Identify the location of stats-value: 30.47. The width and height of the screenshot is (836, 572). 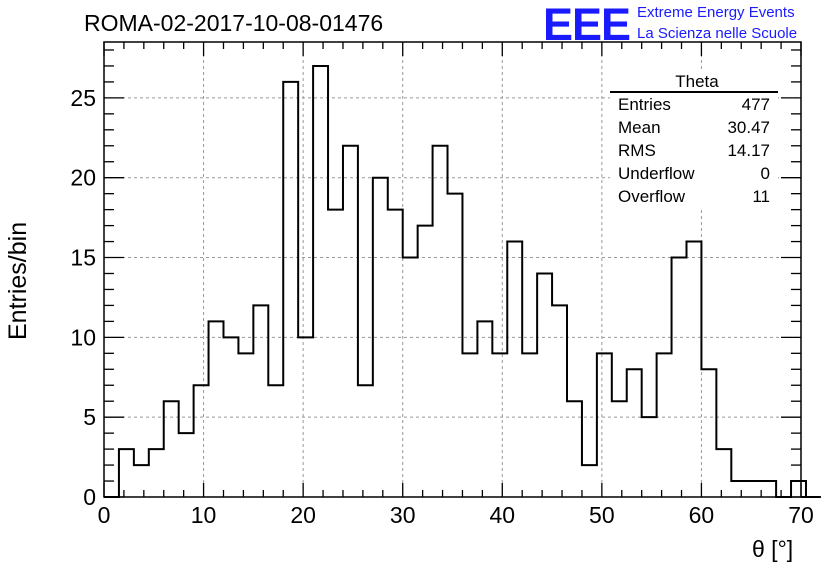
(748, 127).